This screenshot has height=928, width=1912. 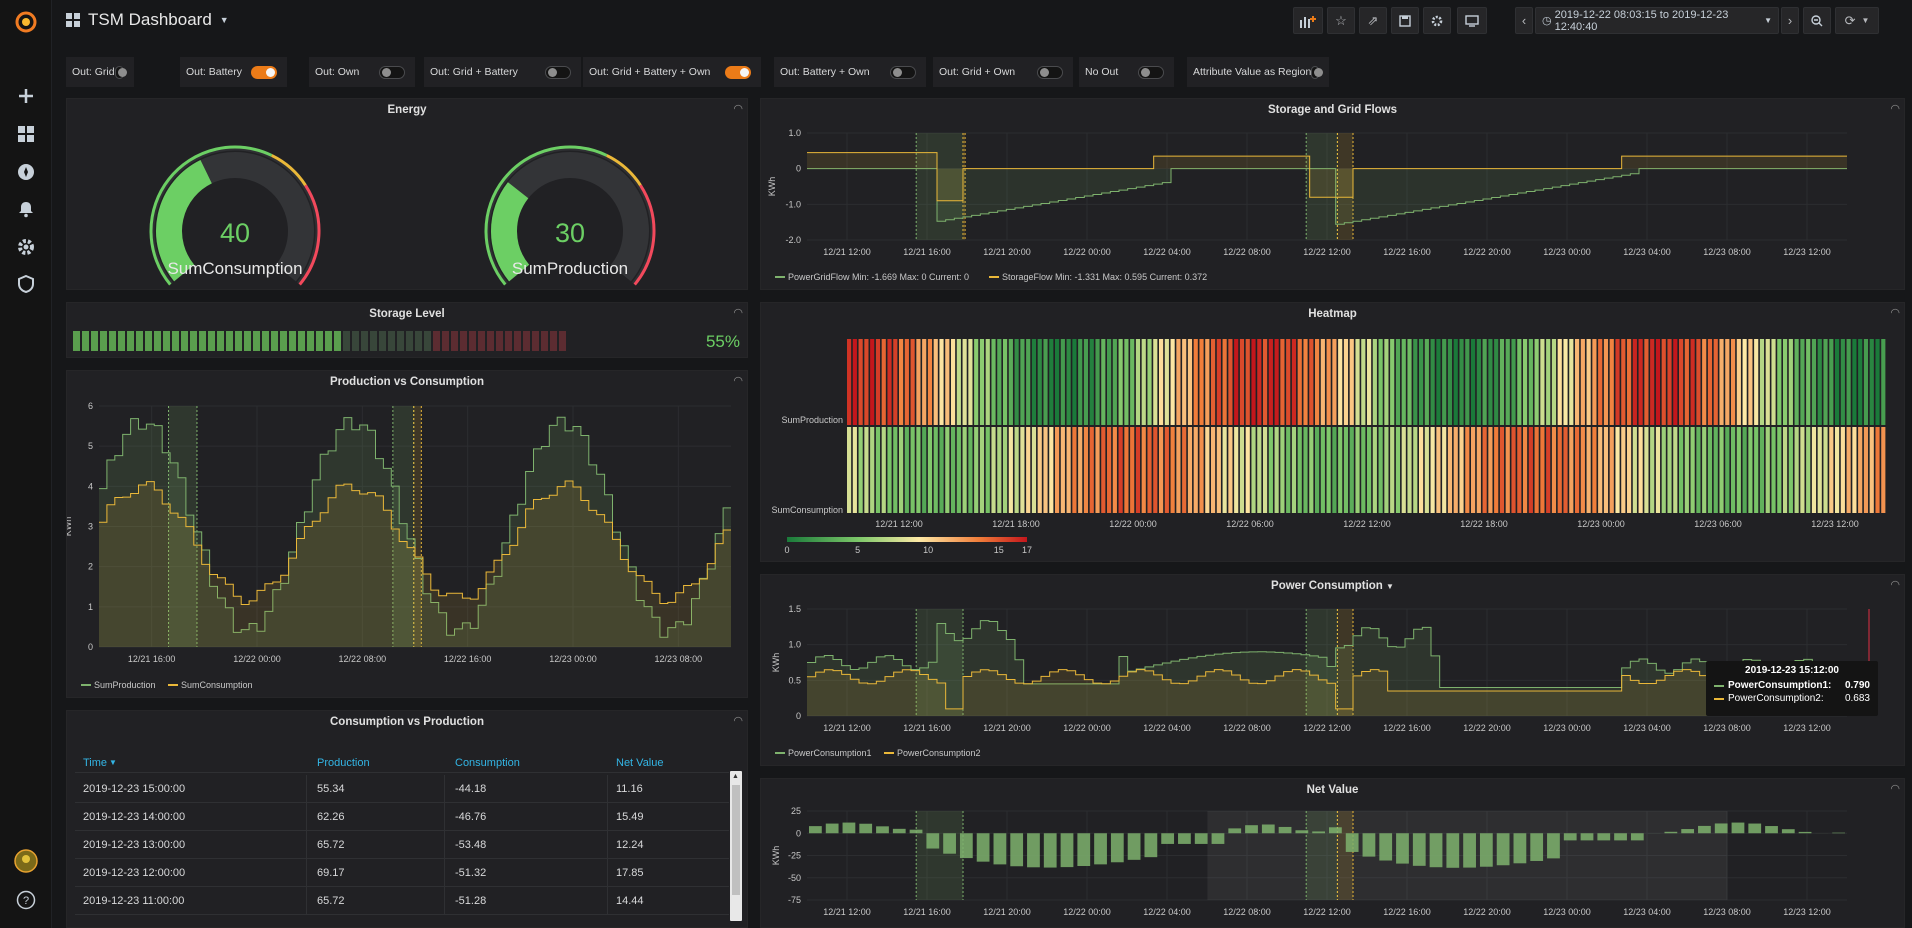 What do you see at coordinates (1472, 20) in the screenshot?
I see `tv-mode-button` at bounding box center [1472, 20].